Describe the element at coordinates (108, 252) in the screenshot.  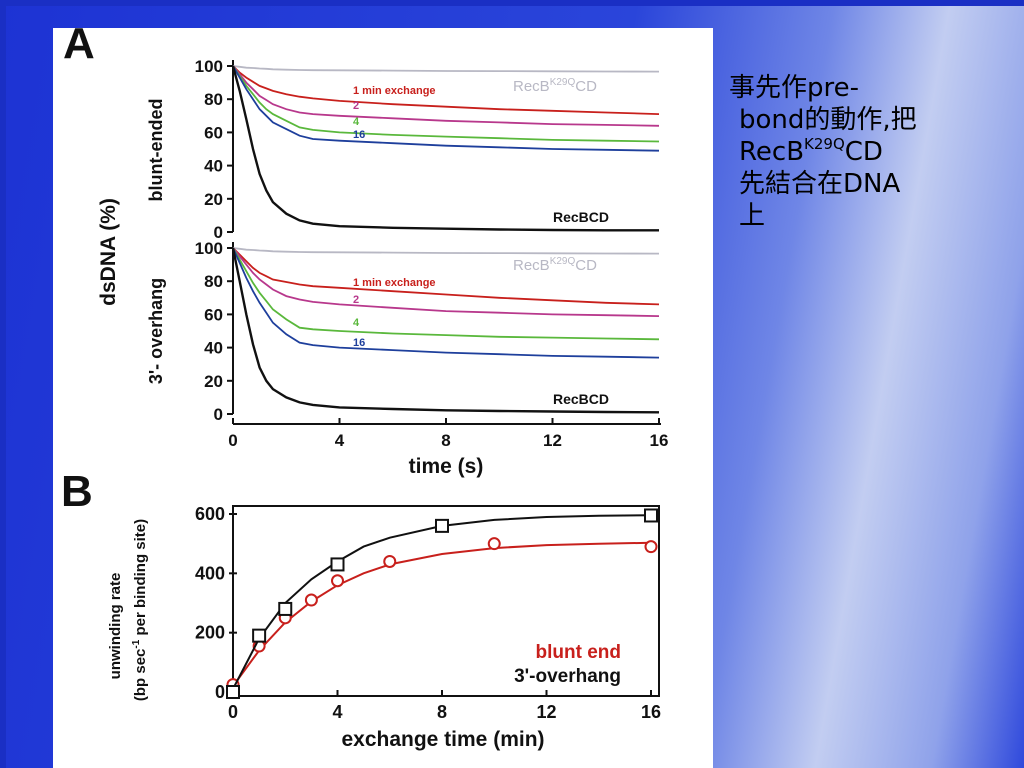
I see `ds-ylabel: dsDNA (%)` at that location.